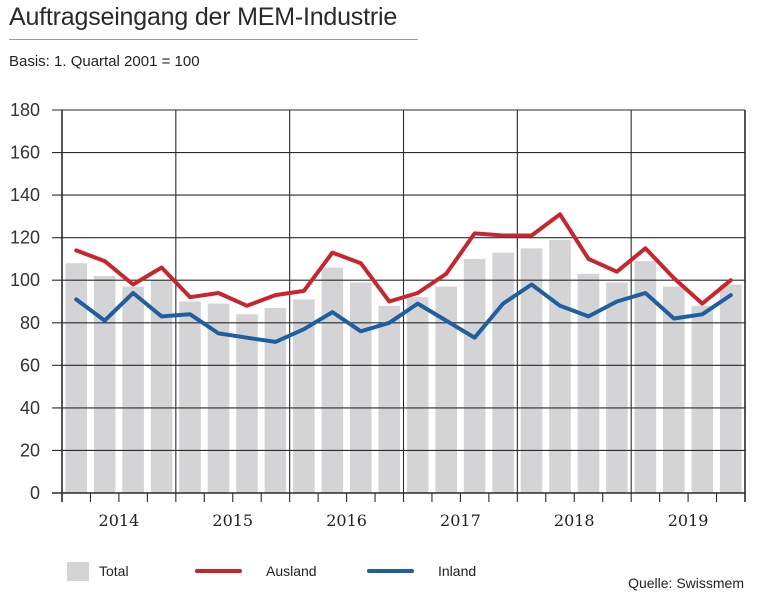 This screenshot has width=760, height=600. What do you see at coordinates (25, 238) in the screenshot?
I see `y-tick-label: 120` at bounding box center [25, 238].